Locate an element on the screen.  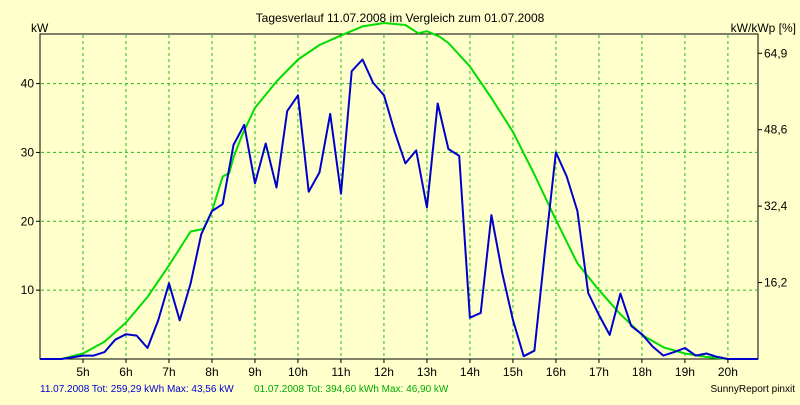
x-tick-label: 5h is located at coordinates (82, 372).